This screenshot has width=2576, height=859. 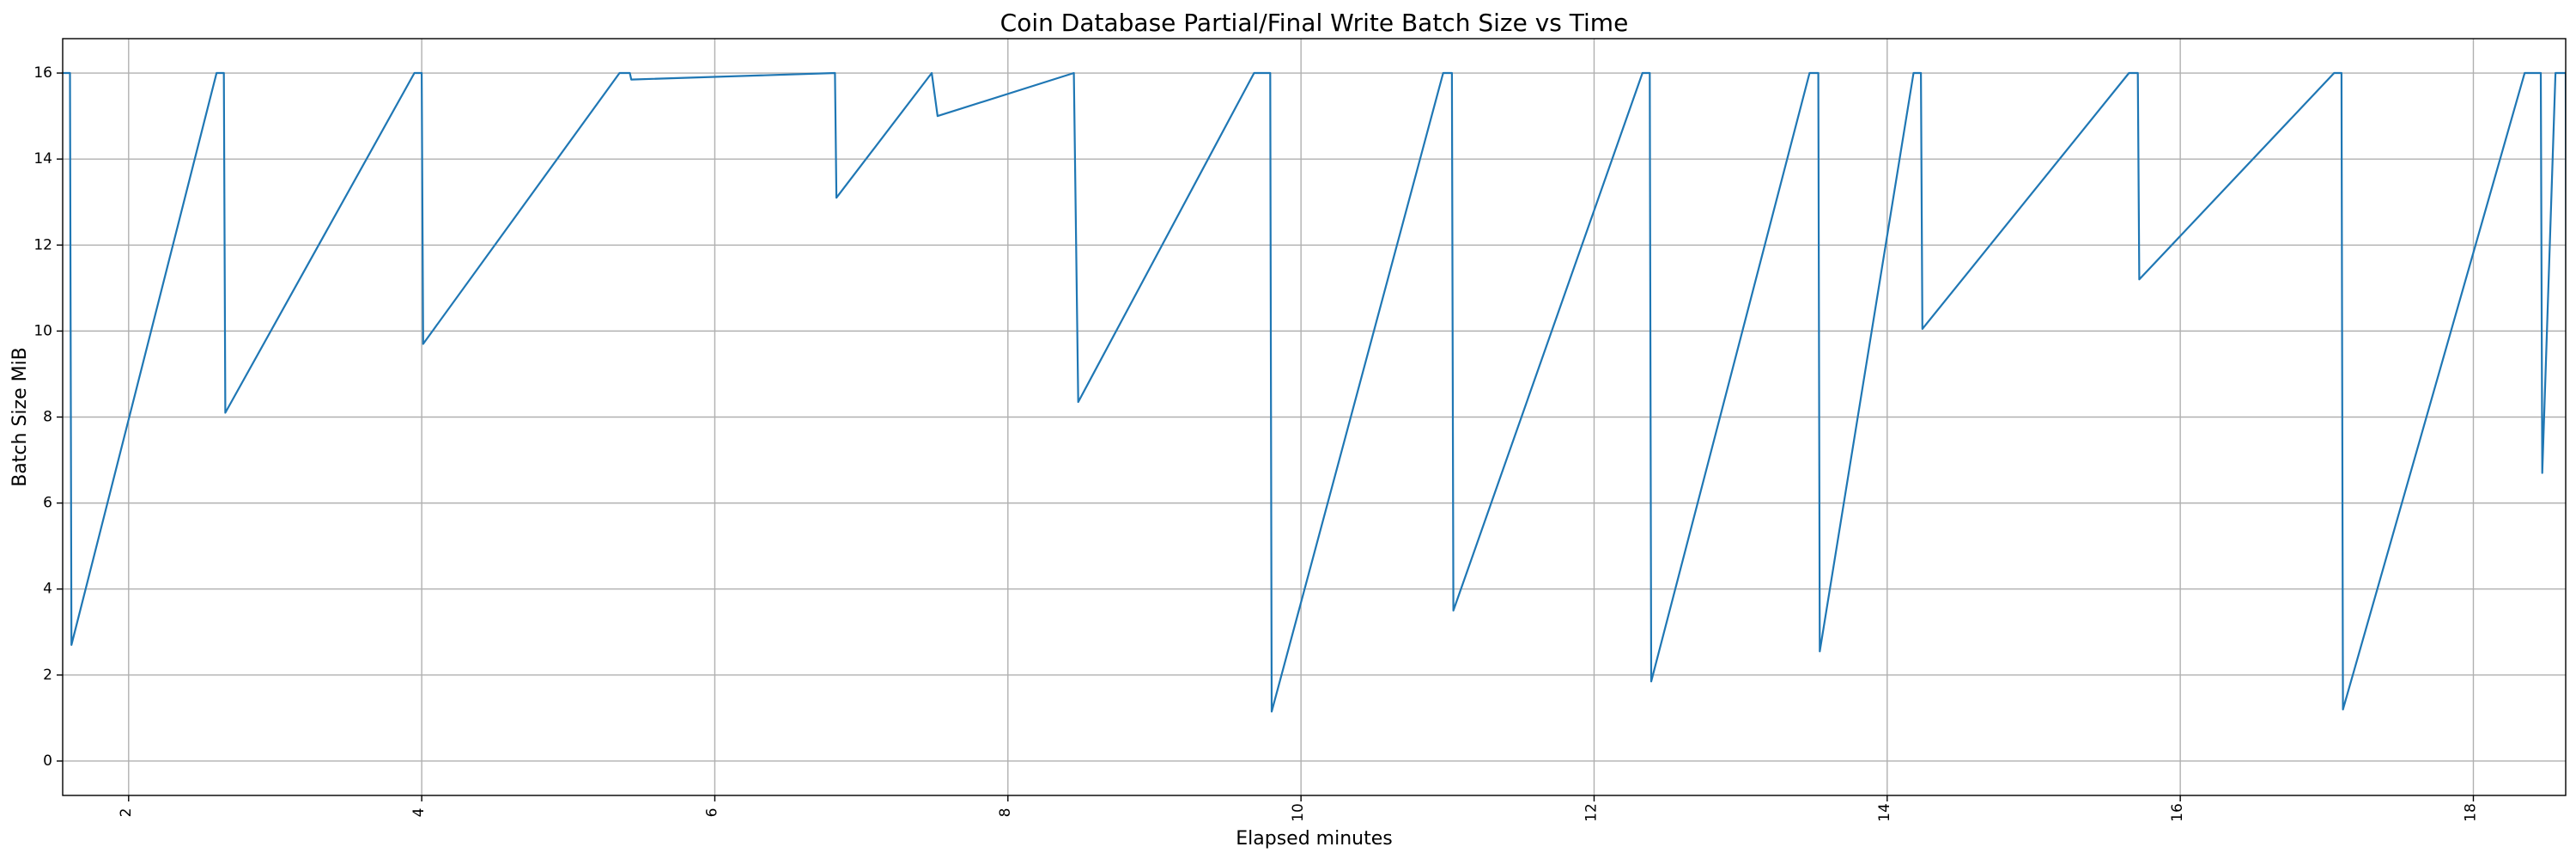 What do you see at coordinates (20, 417) in the screenshot?
I see `y-axis-label: Batch Size MiB` at bounding box center [20, 417].